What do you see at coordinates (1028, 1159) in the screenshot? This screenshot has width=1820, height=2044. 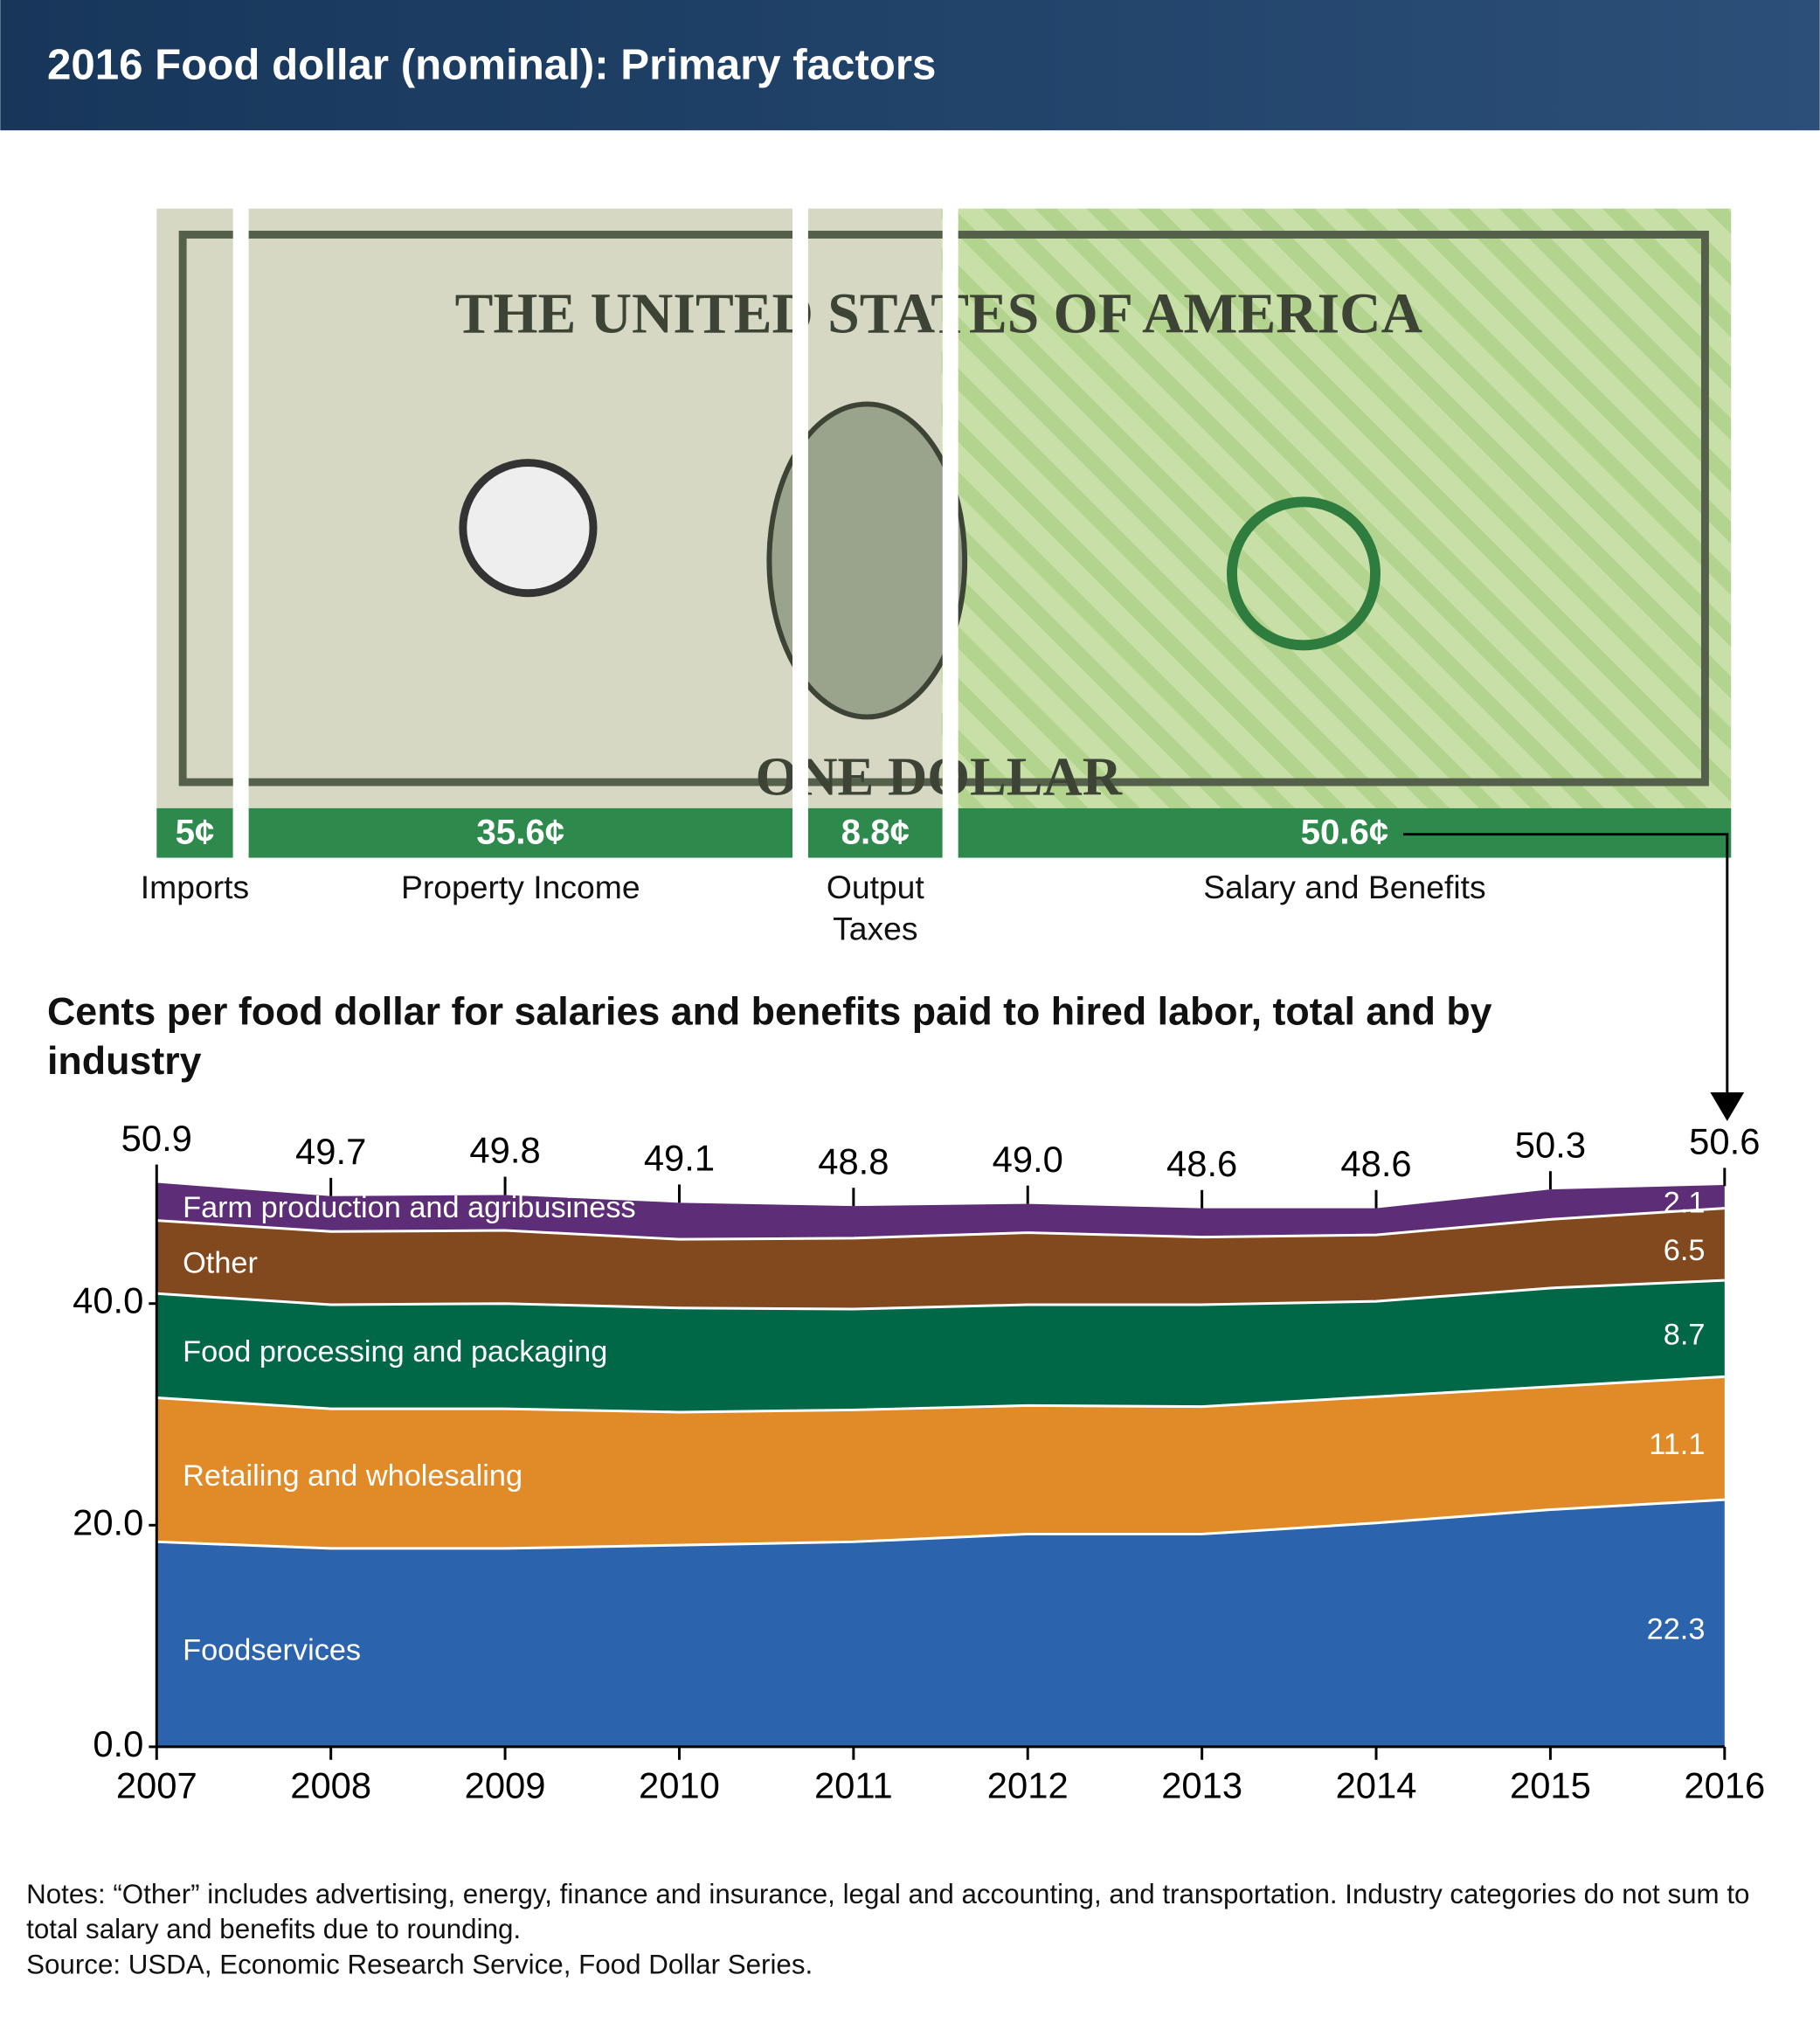 I see `total-label: 49.0` at bounding box center [1028, 1159].